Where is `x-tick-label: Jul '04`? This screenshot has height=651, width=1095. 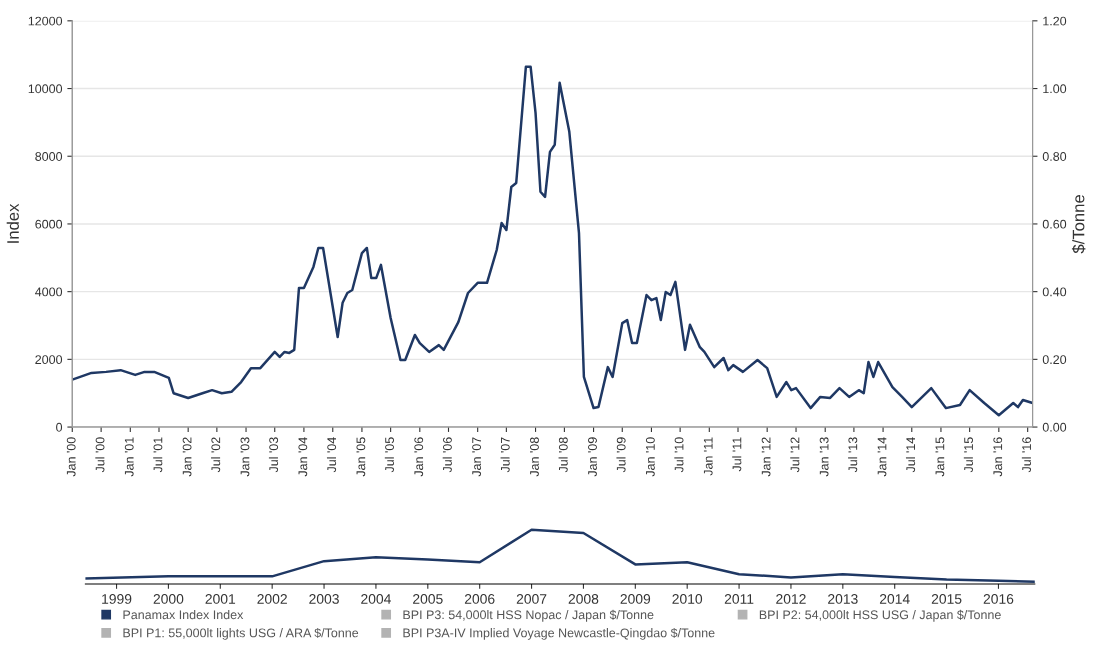 x-tick-label: Jul '04 is located at coordinates (331, 455).